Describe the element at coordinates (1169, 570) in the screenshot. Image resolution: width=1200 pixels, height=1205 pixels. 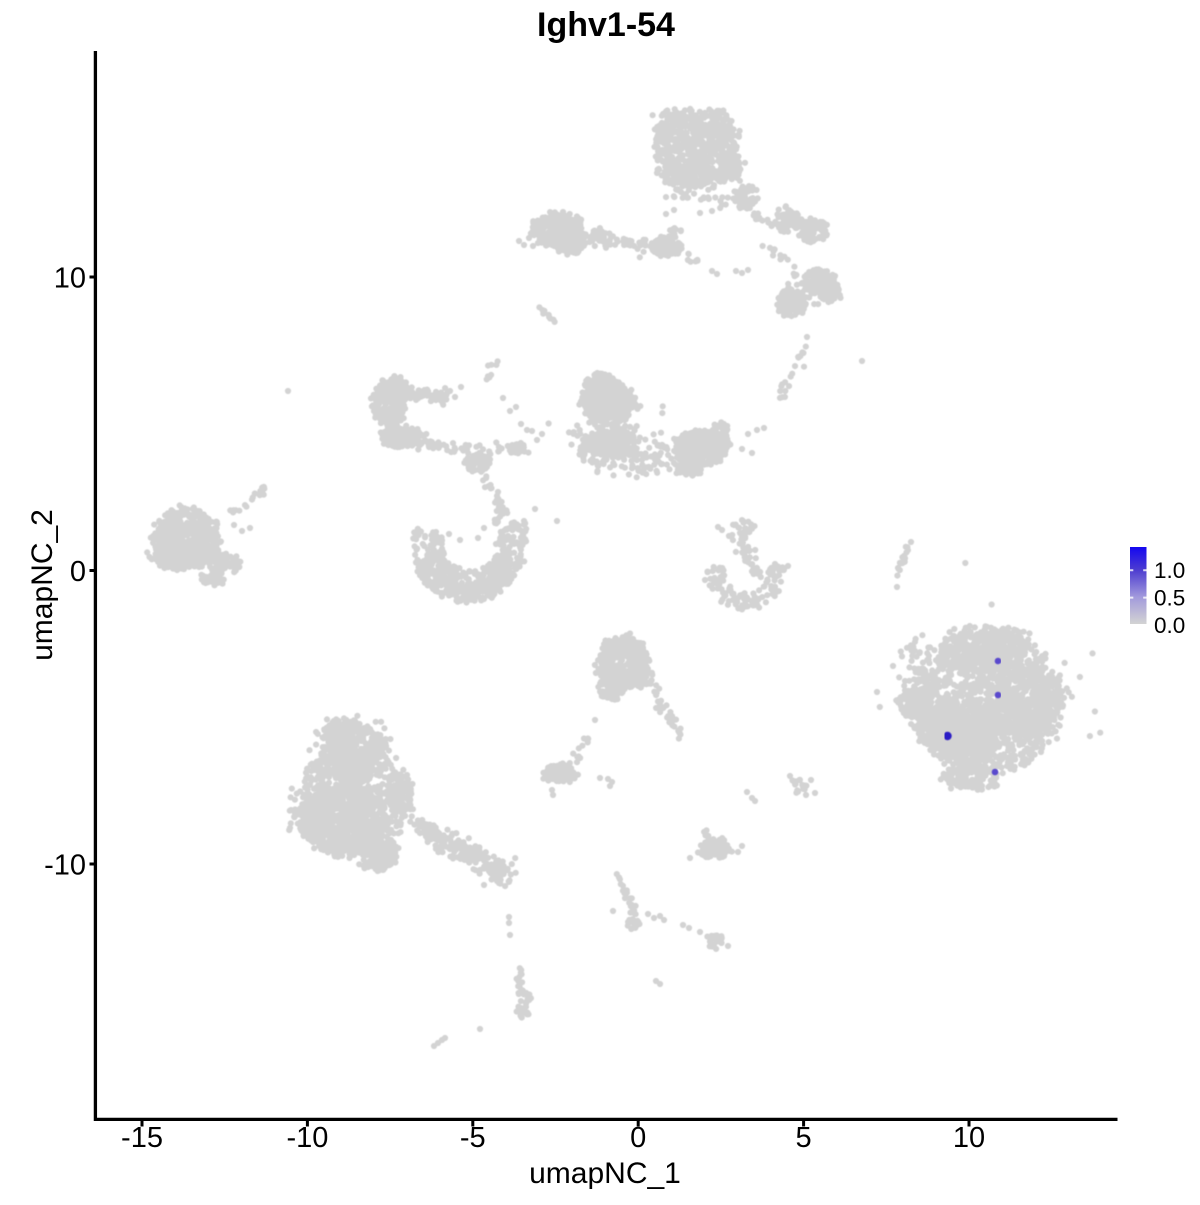
I see `svg-text: 1.0` at that location.